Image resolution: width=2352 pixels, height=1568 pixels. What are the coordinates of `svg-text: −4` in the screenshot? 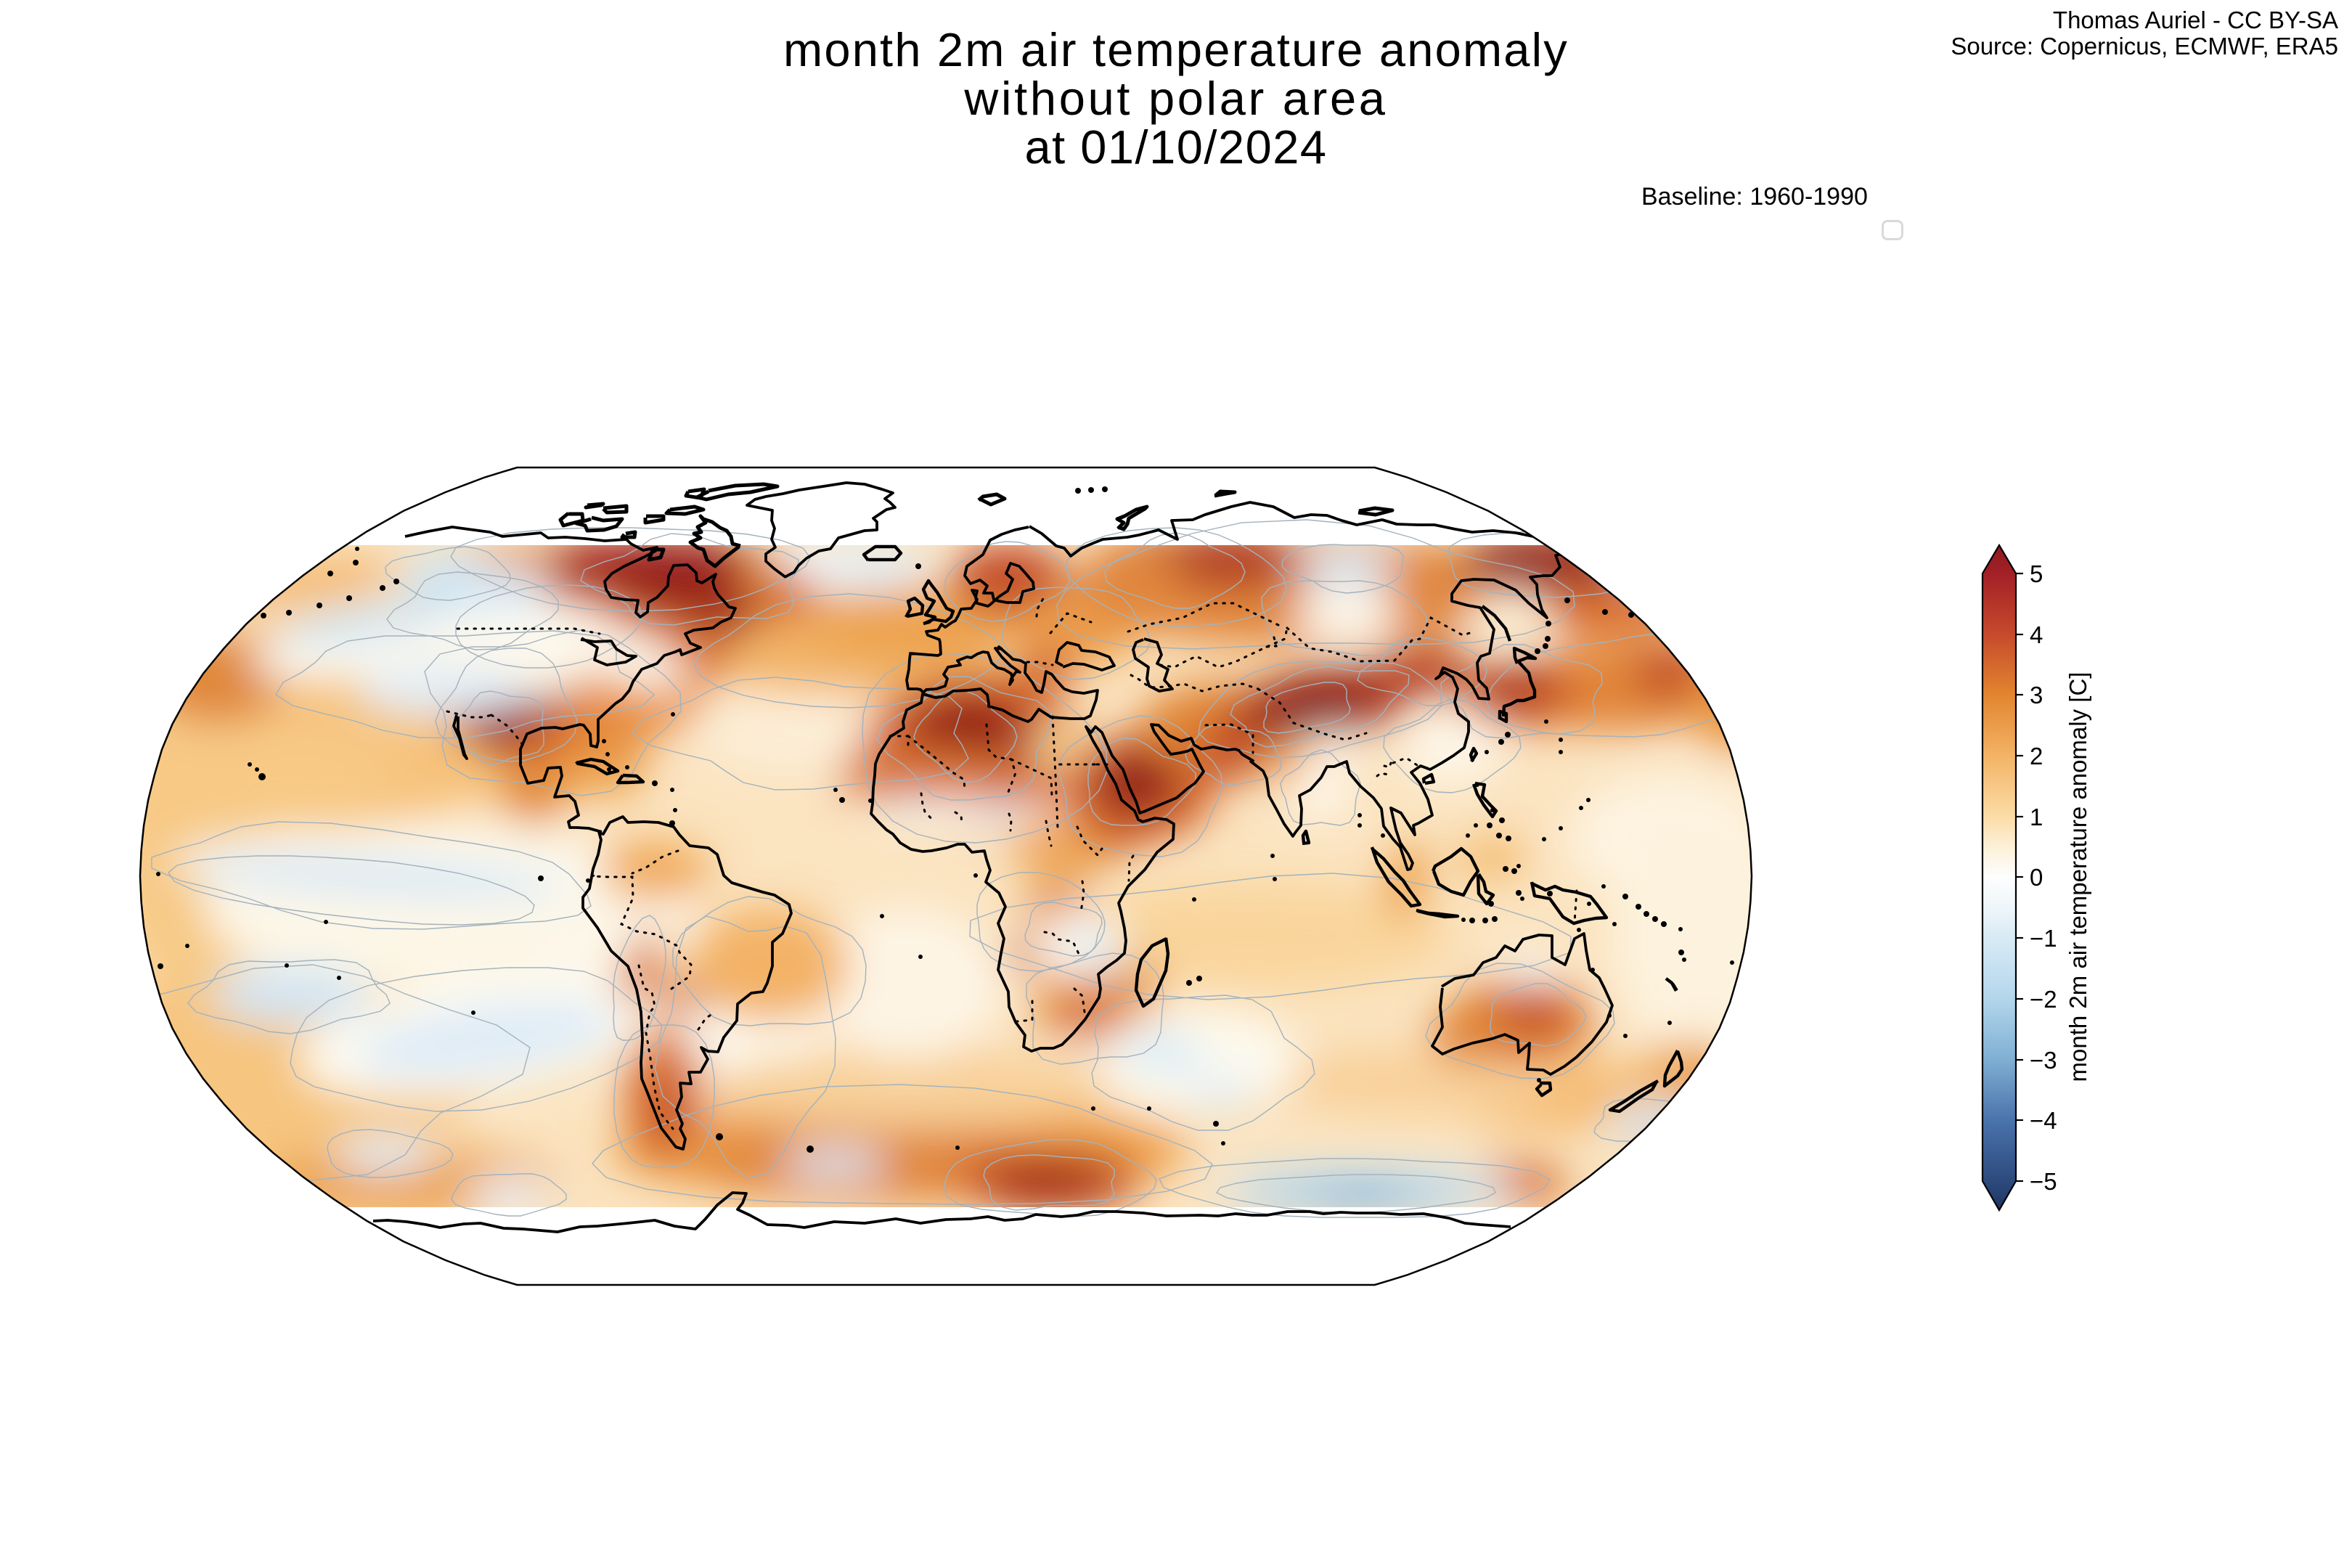 It's located at (2044, 1120).